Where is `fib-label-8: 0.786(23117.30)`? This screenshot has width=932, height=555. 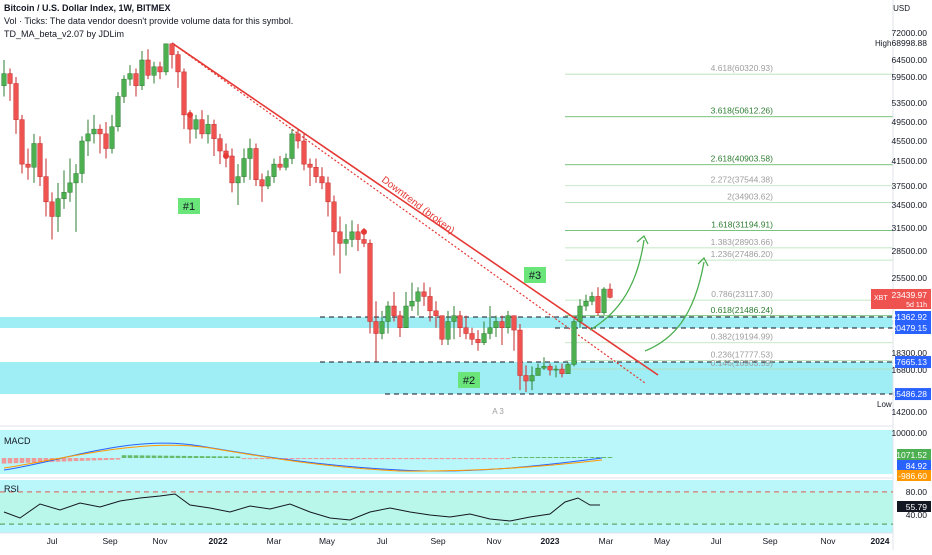
fib-label-8: 0.786(23117.30) is located at coordinates (742, 294).